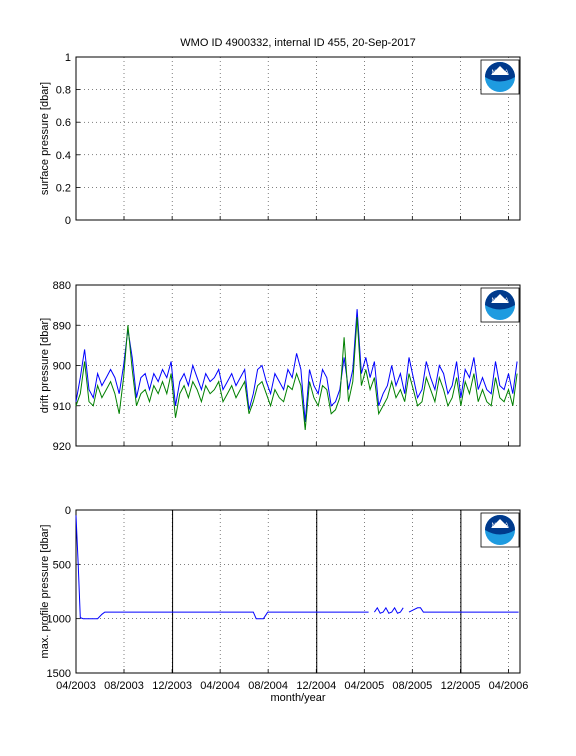 This screenshot has width=576, height=756. I want to click on y-tick-label: 890, so click(62, 326).